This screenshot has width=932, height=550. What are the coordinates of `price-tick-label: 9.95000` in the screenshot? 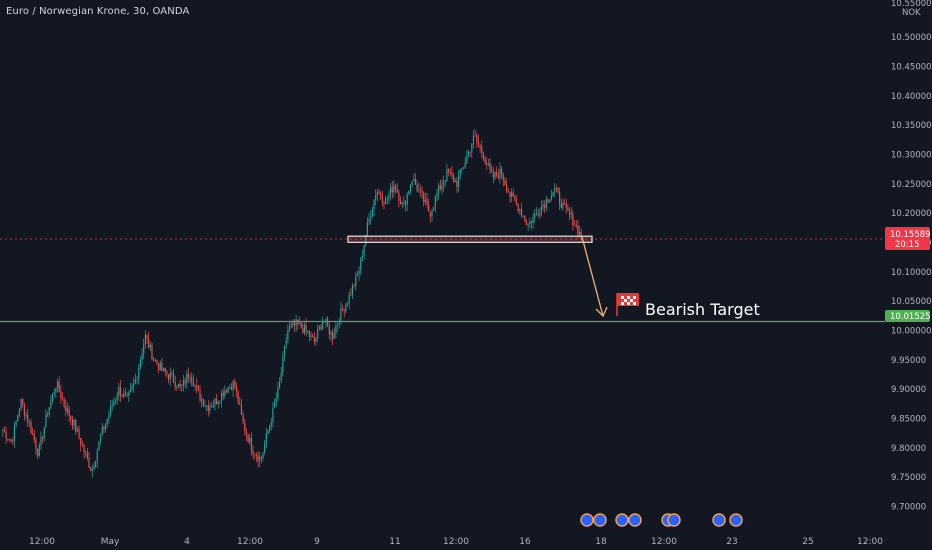 It's located at (908, 361).